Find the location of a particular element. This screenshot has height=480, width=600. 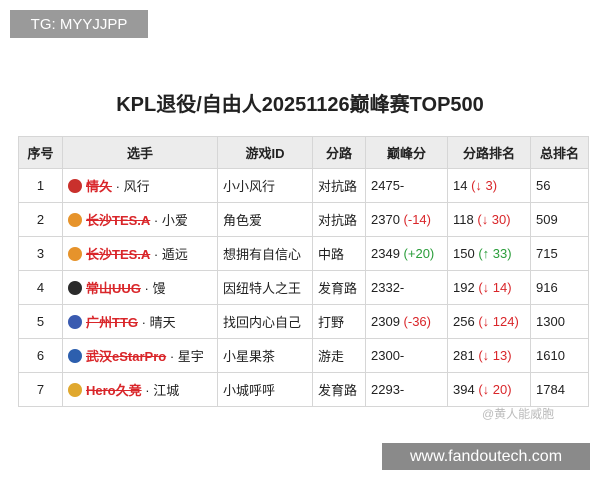

game-id-cell: 小城呼呼 is located at coordinates (265, 389).